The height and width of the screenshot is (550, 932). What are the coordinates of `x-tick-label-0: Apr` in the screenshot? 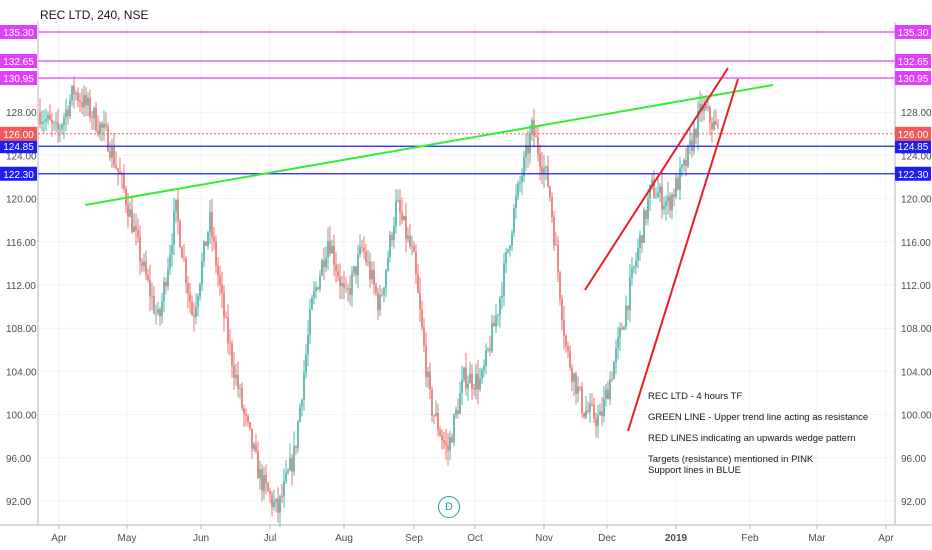 It's located at (59, 538).